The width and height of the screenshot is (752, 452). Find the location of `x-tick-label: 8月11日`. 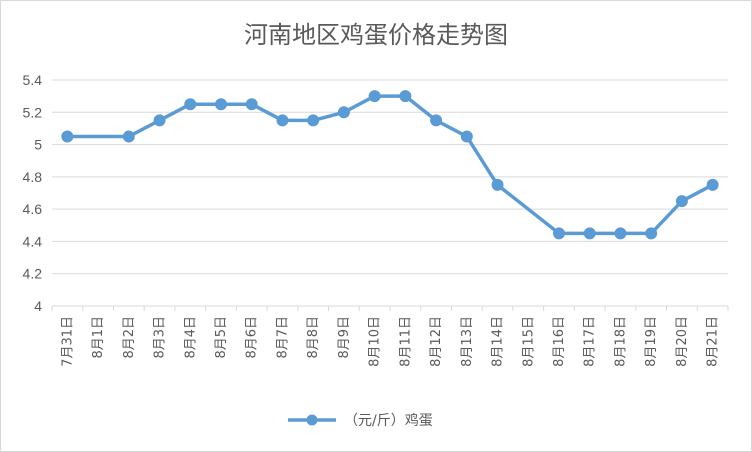

x-tick-label: 8月11日 is located at coordinates (405, 341).